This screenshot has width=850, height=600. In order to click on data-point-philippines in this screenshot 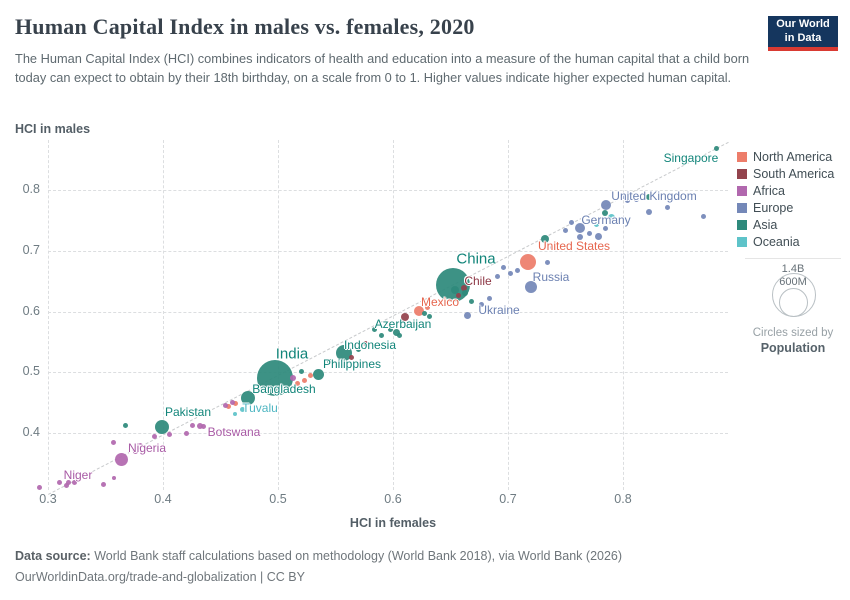, I will do `click(318, 374)`.